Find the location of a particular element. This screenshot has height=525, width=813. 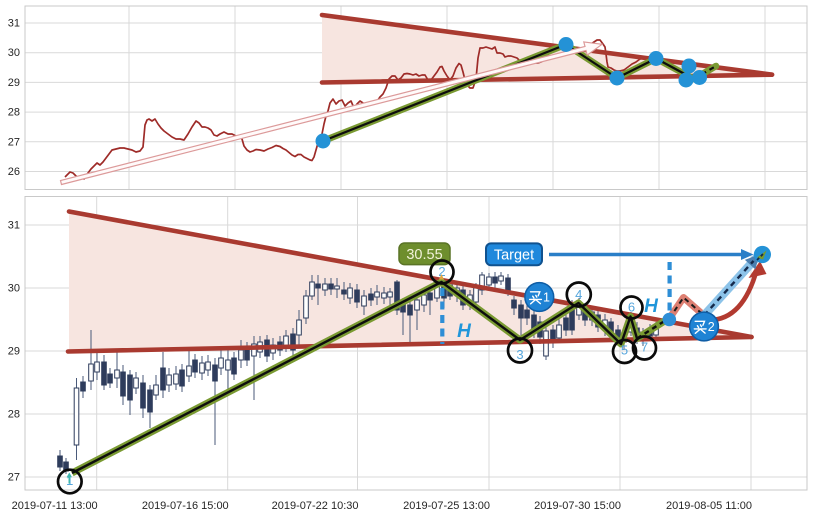

svg-text: 30.55 is located at coordinates (424, 255).